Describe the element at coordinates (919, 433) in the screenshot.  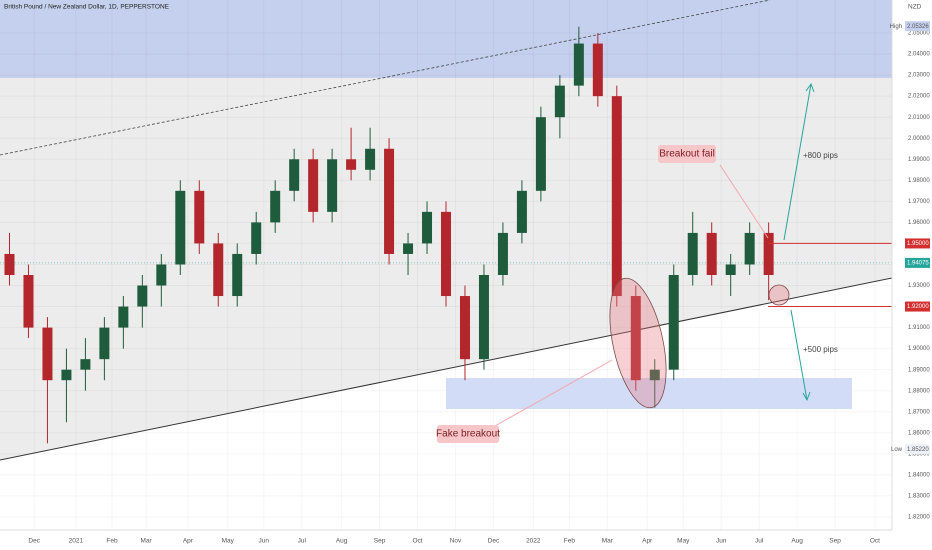
I see `y-tick-label: 1.86000` at that location.